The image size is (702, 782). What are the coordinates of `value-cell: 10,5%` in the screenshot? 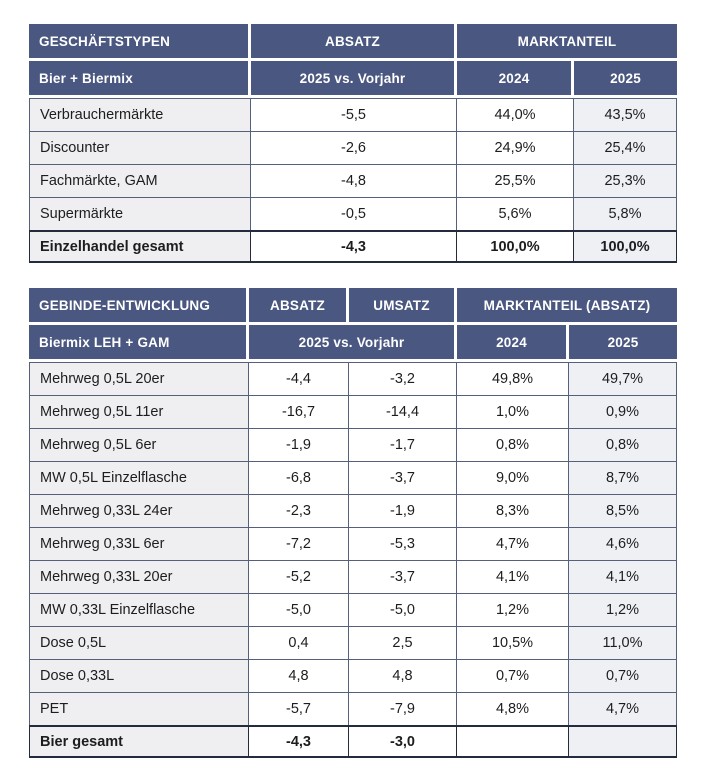 It's located at (513, 642).